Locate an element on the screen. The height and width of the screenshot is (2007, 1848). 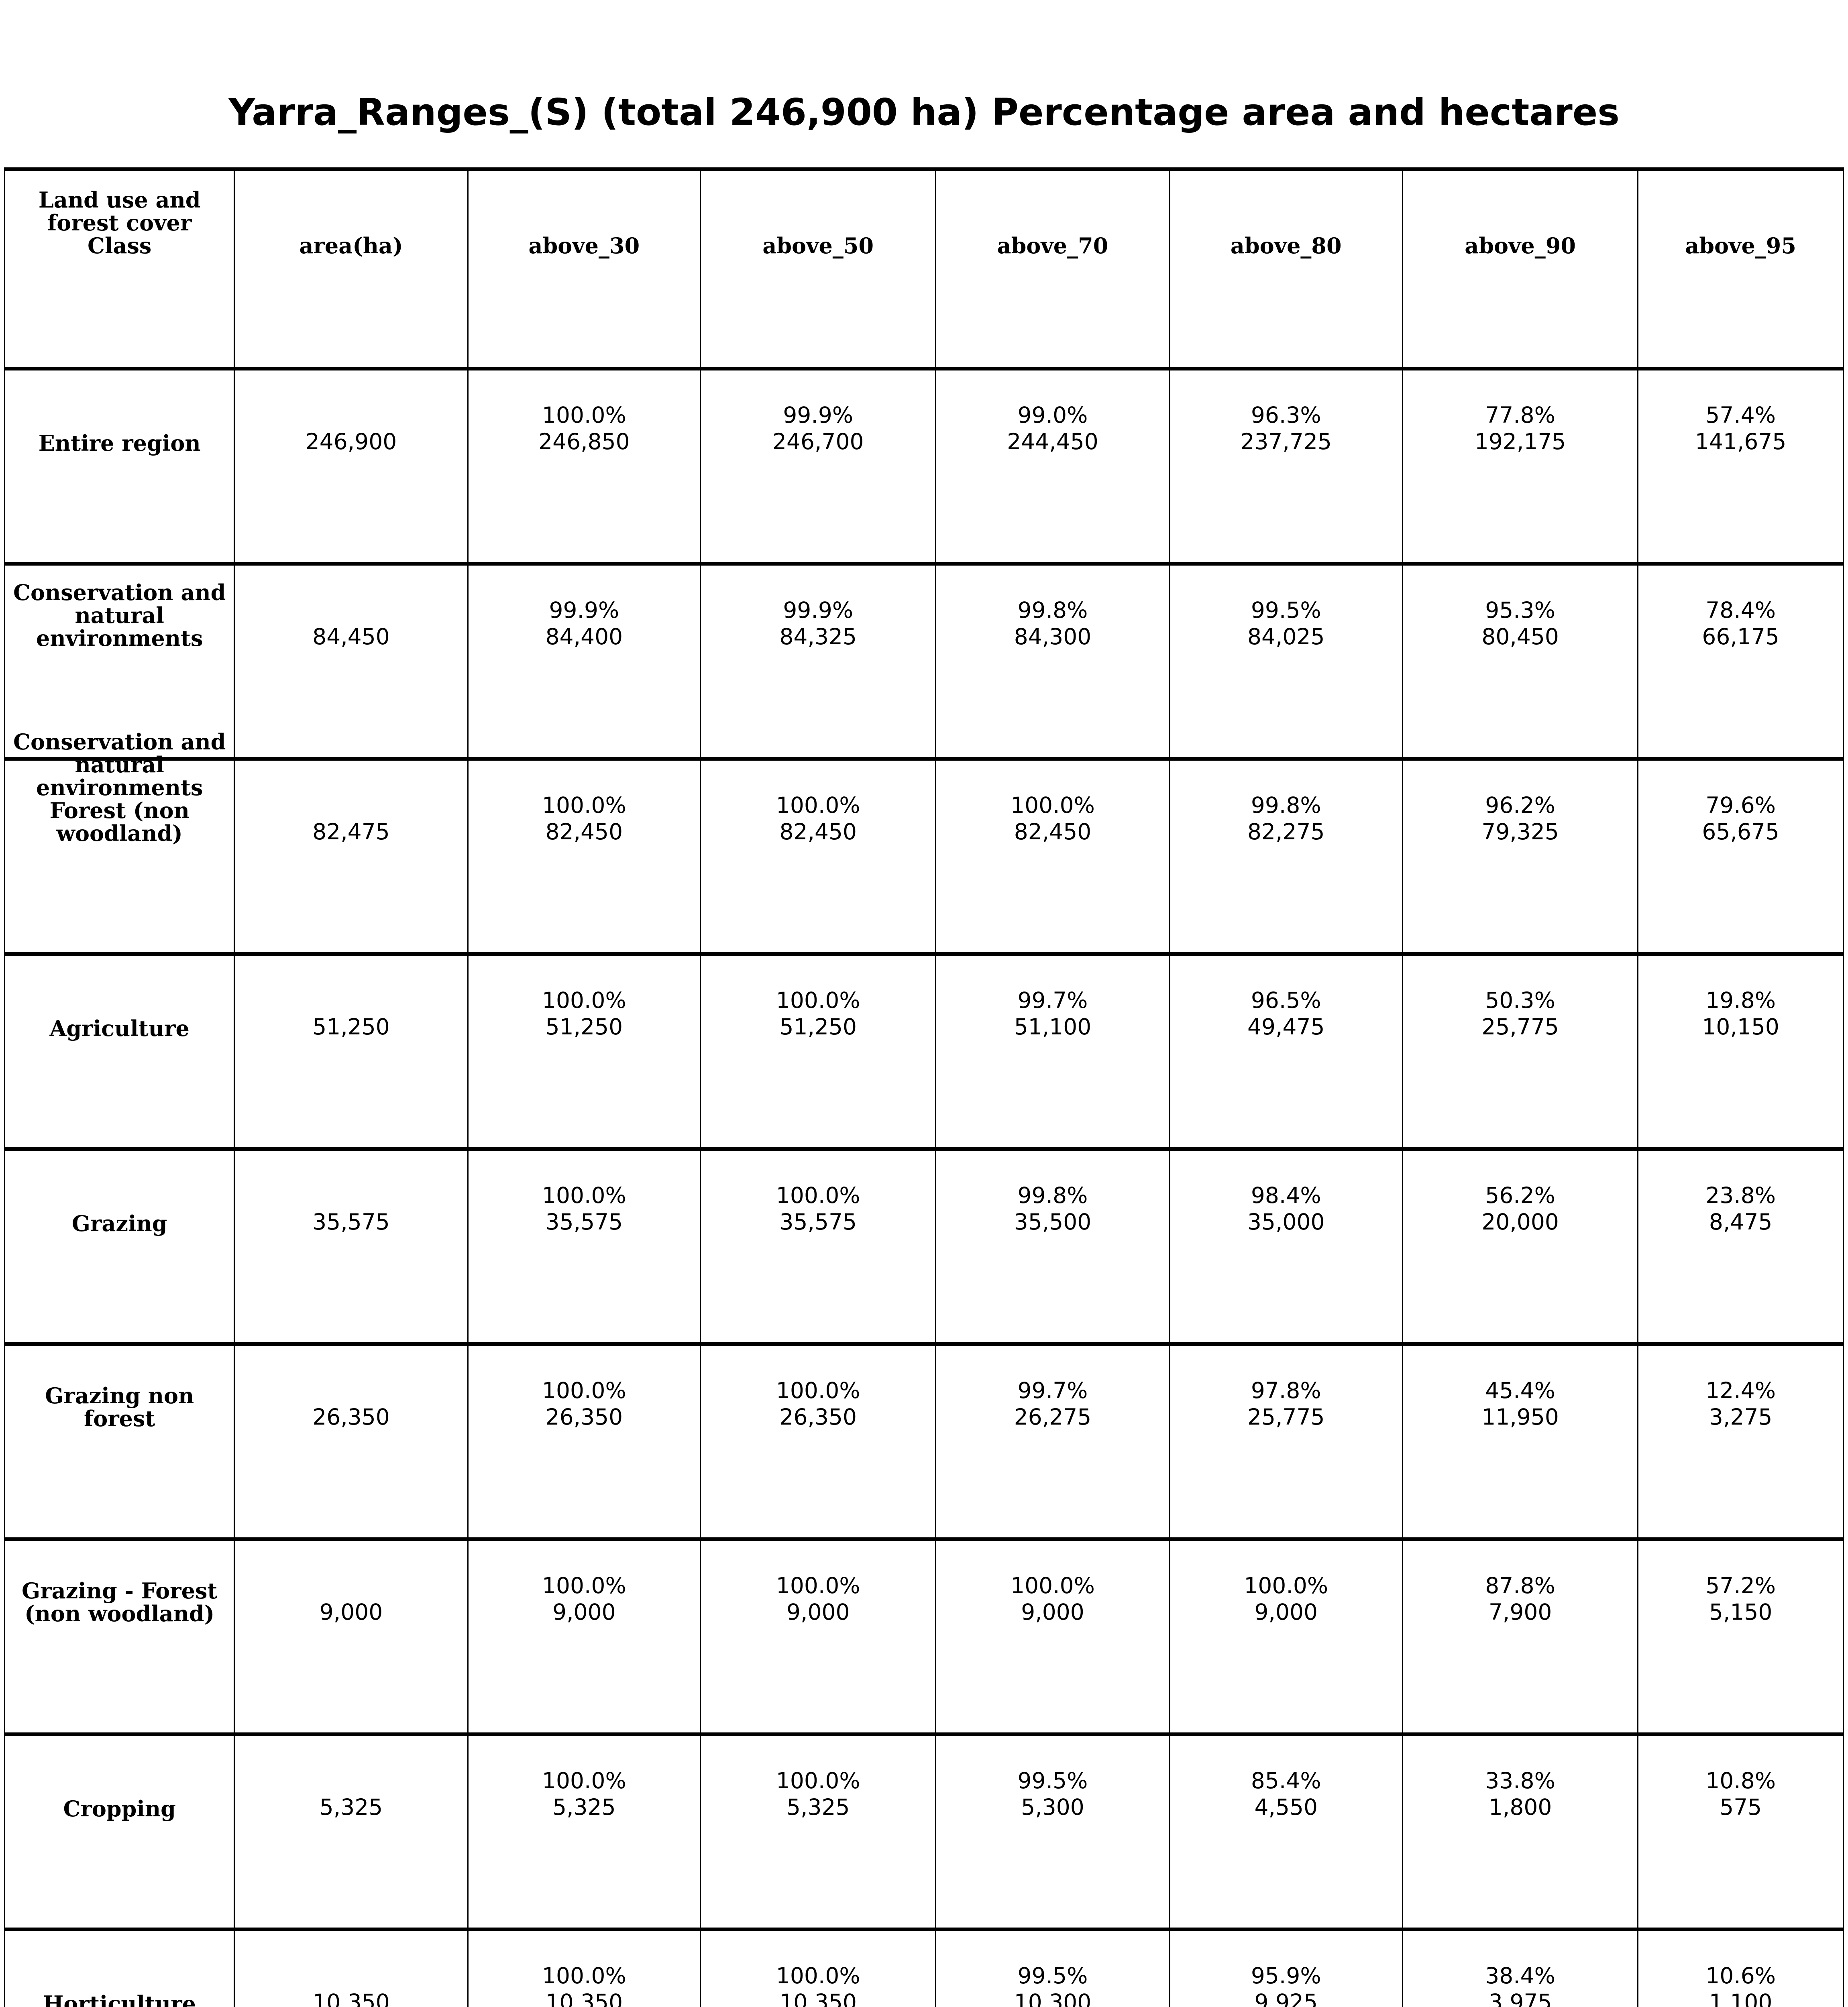
threshold-cell: 100.0% 26,350 is located at coordinates (817, 1441).